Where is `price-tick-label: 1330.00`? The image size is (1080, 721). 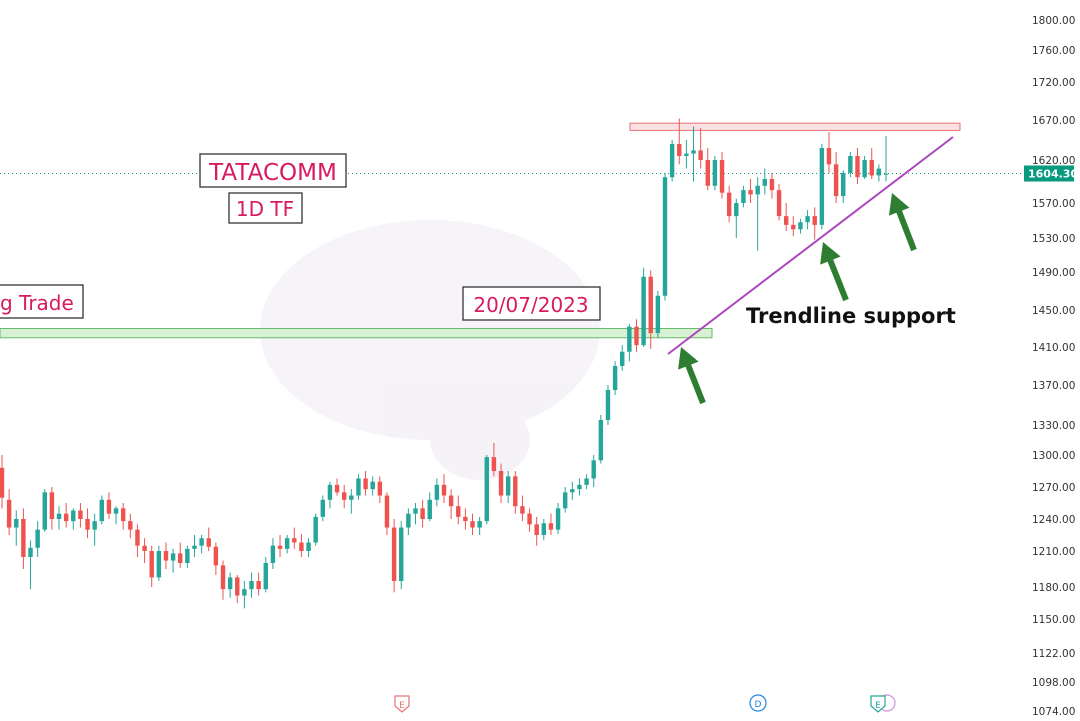 price-tick-label: 1330.00 is located at coordinates (1053, 426).